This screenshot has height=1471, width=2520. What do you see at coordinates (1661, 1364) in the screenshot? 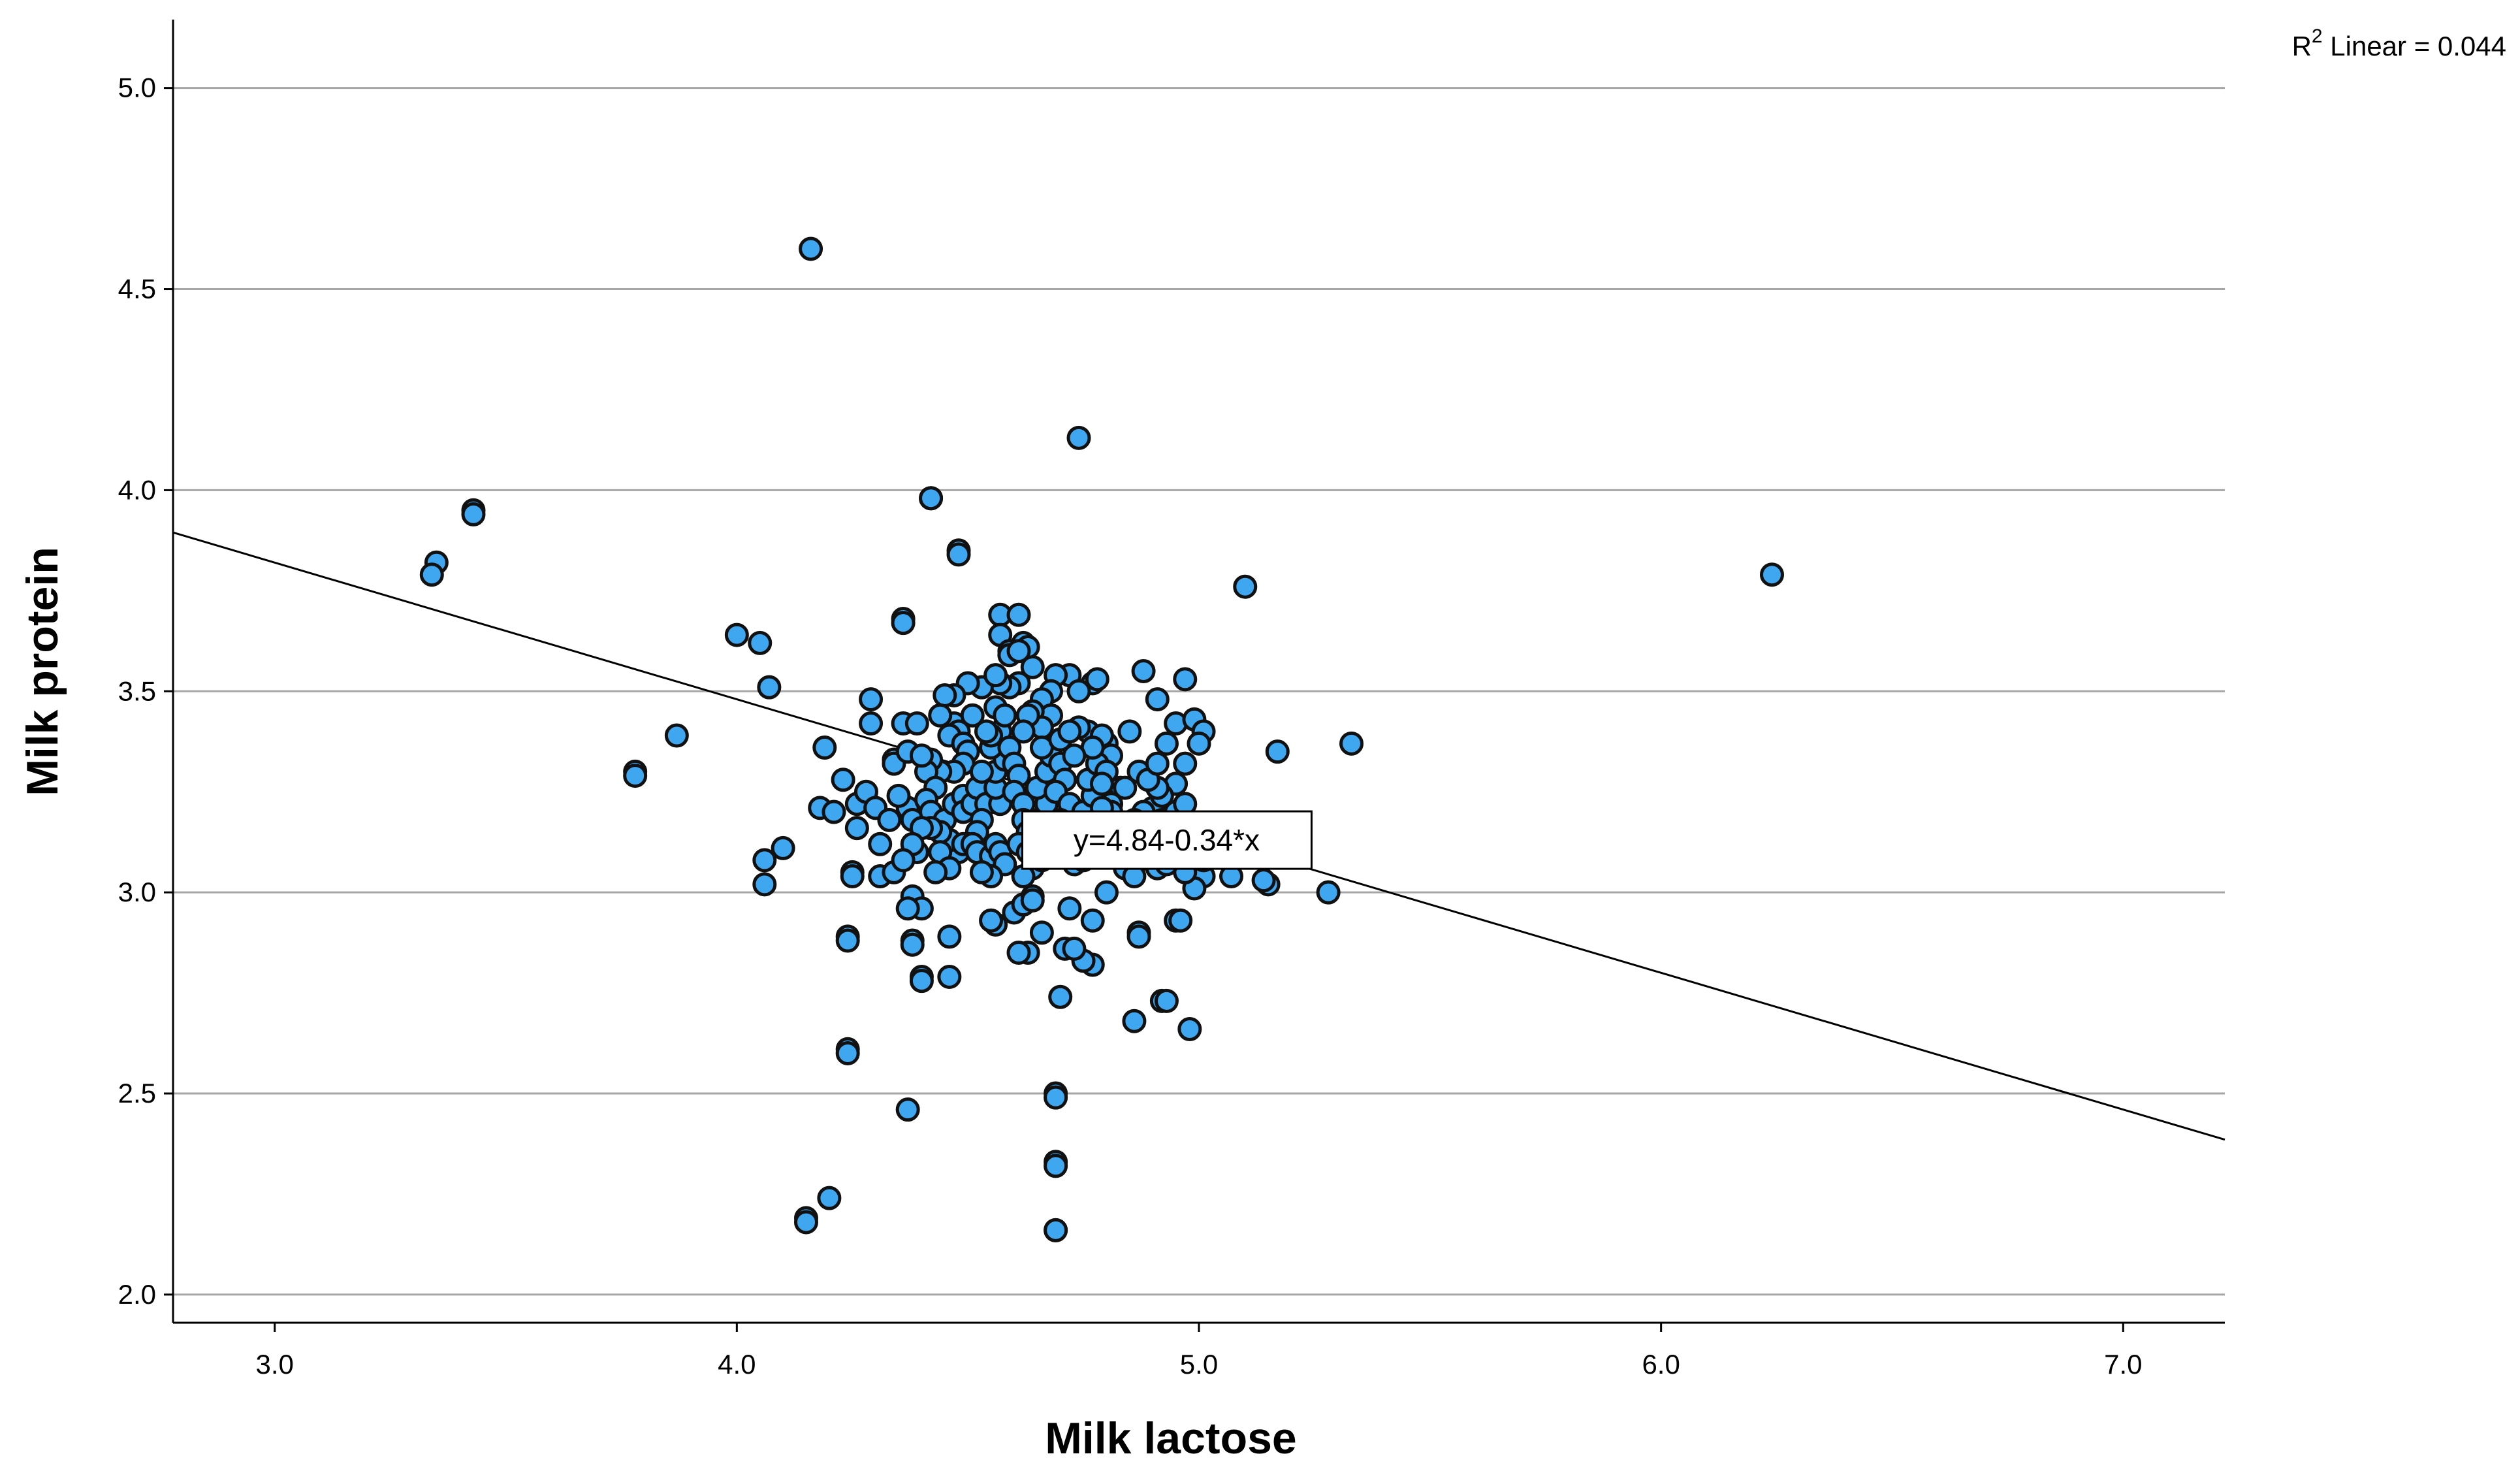
I see `x-tick-label: 6.0` at bounding box center [1661, 1364].